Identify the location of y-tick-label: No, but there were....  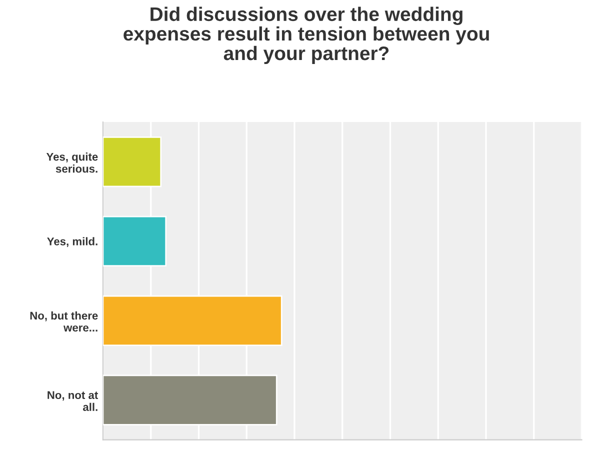
(64, 321).